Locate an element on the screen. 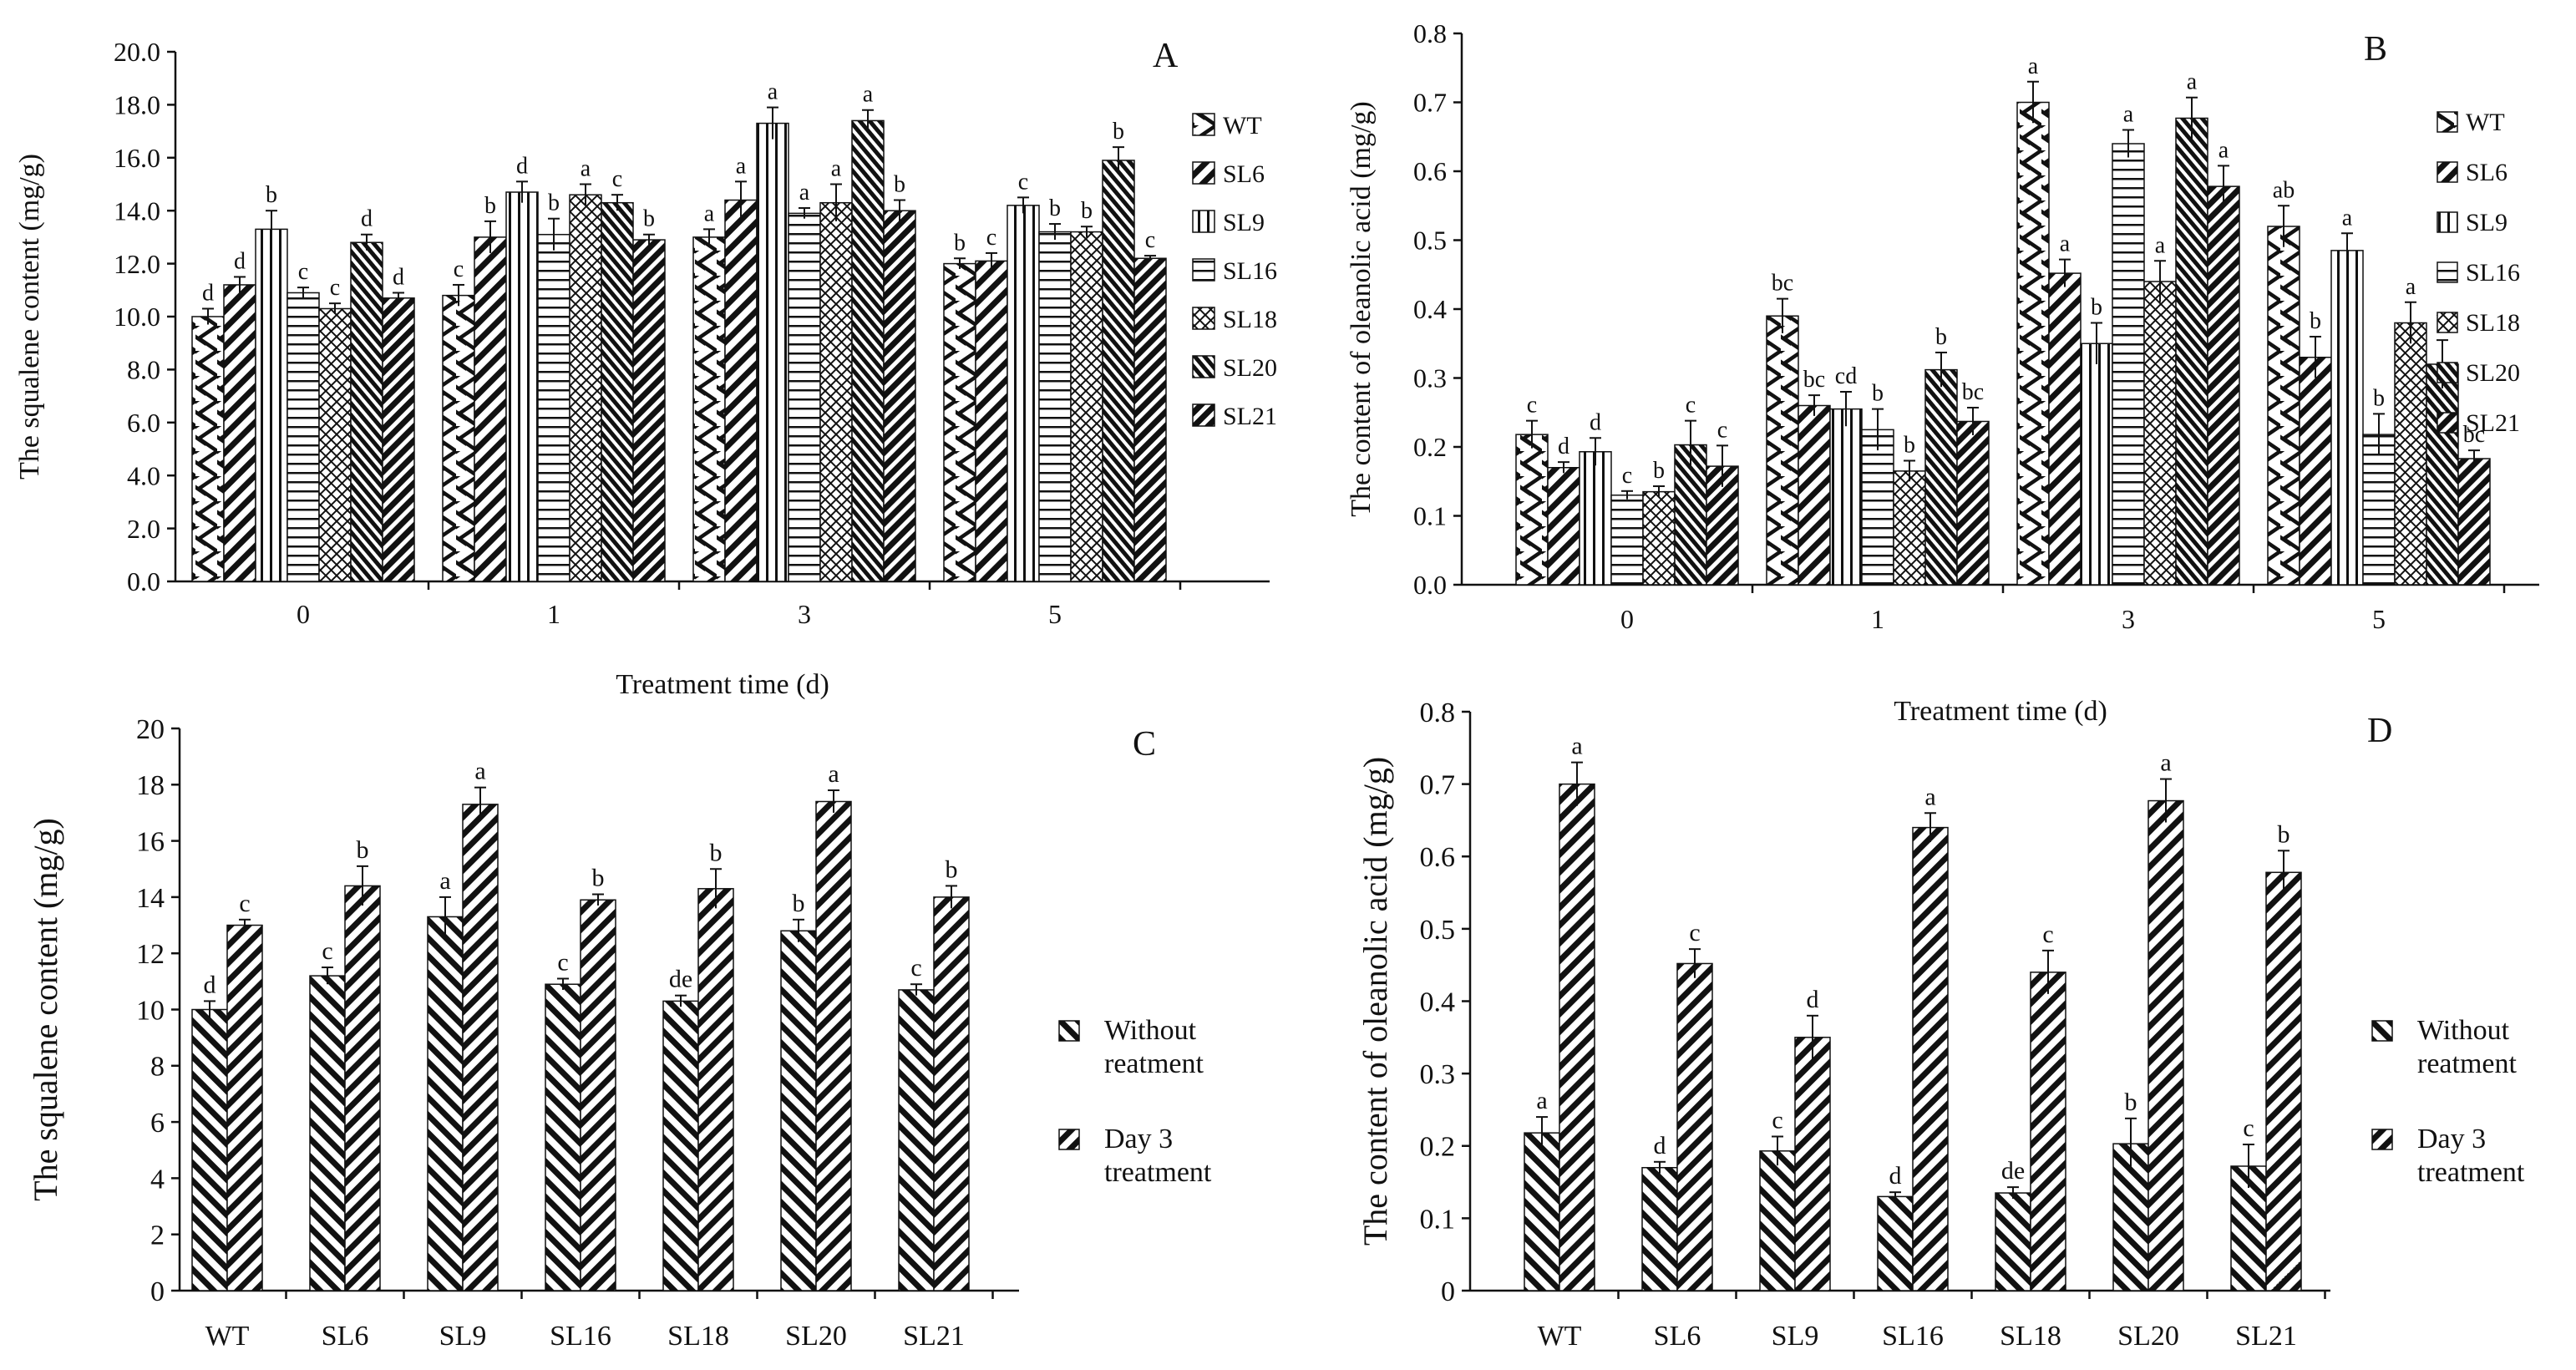  legend-label: SL9 is located at coordinates (2487, 223).